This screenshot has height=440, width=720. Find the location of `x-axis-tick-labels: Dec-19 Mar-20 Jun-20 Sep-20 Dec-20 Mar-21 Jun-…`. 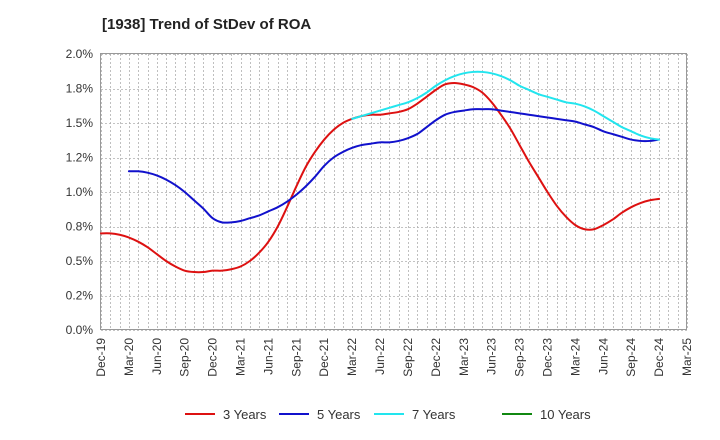

x-axis-tick-labels: Dec-19 Mar-20 Jun-20 Sep-20 Dec-20 Mar-21 Jun-… is located at coordinates (394, 357).